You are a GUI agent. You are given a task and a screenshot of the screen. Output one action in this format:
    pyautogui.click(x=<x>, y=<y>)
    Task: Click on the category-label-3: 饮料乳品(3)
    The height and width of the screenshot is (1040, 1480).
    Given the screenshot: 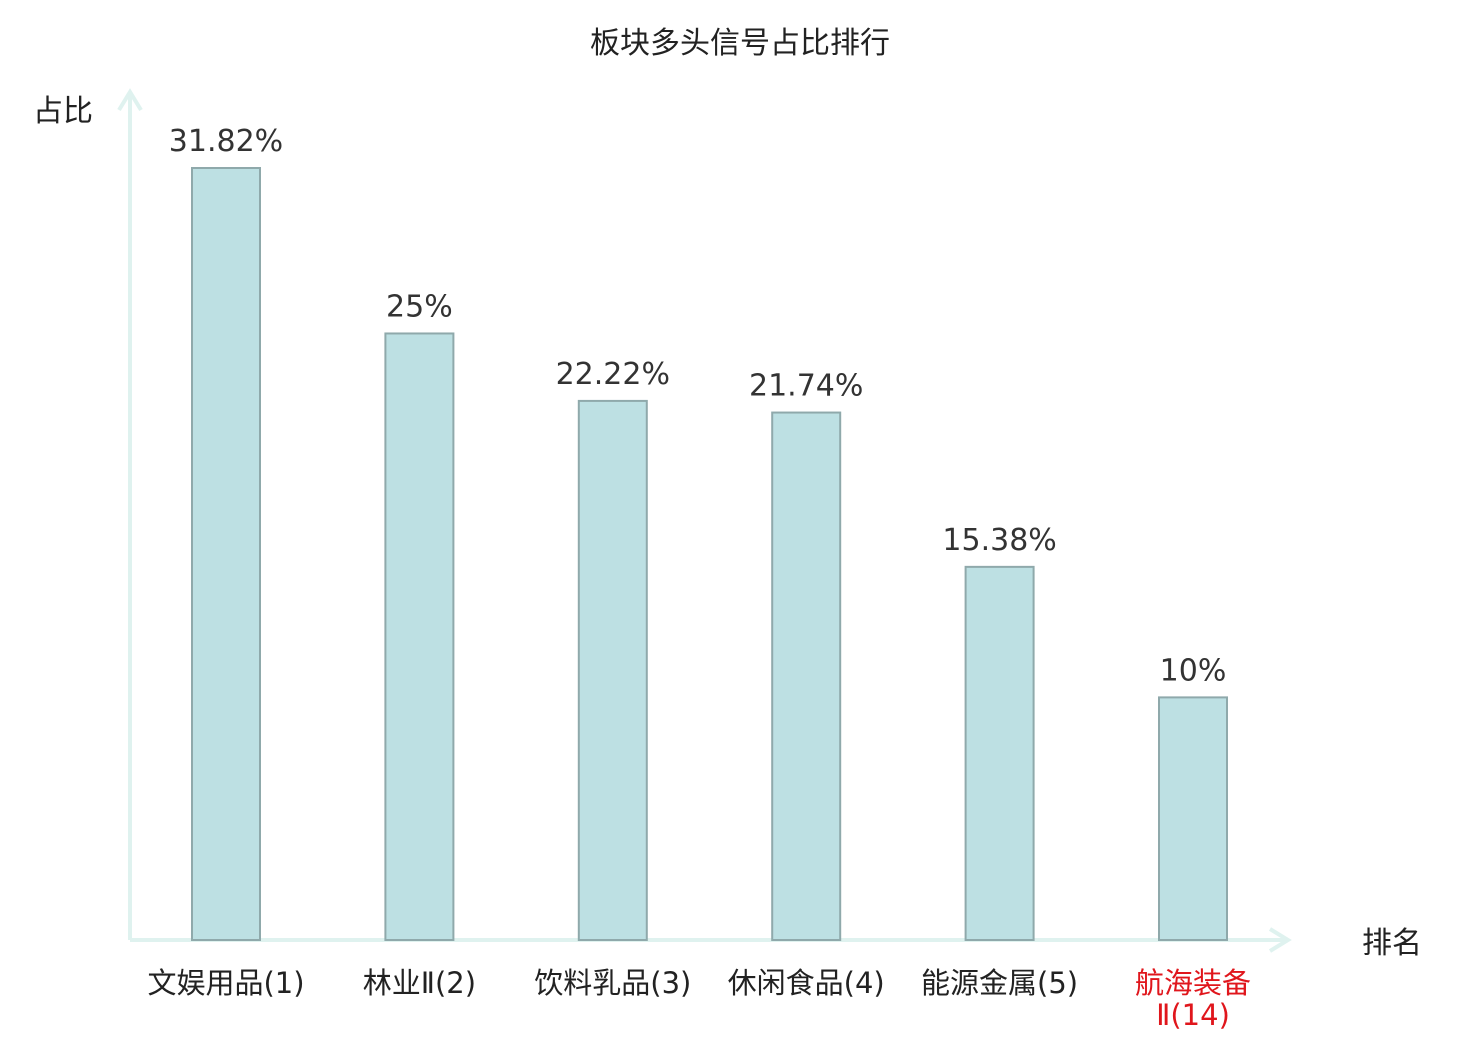 What is the action you would take?
    pyautogui.click(x=612, y=983)
    